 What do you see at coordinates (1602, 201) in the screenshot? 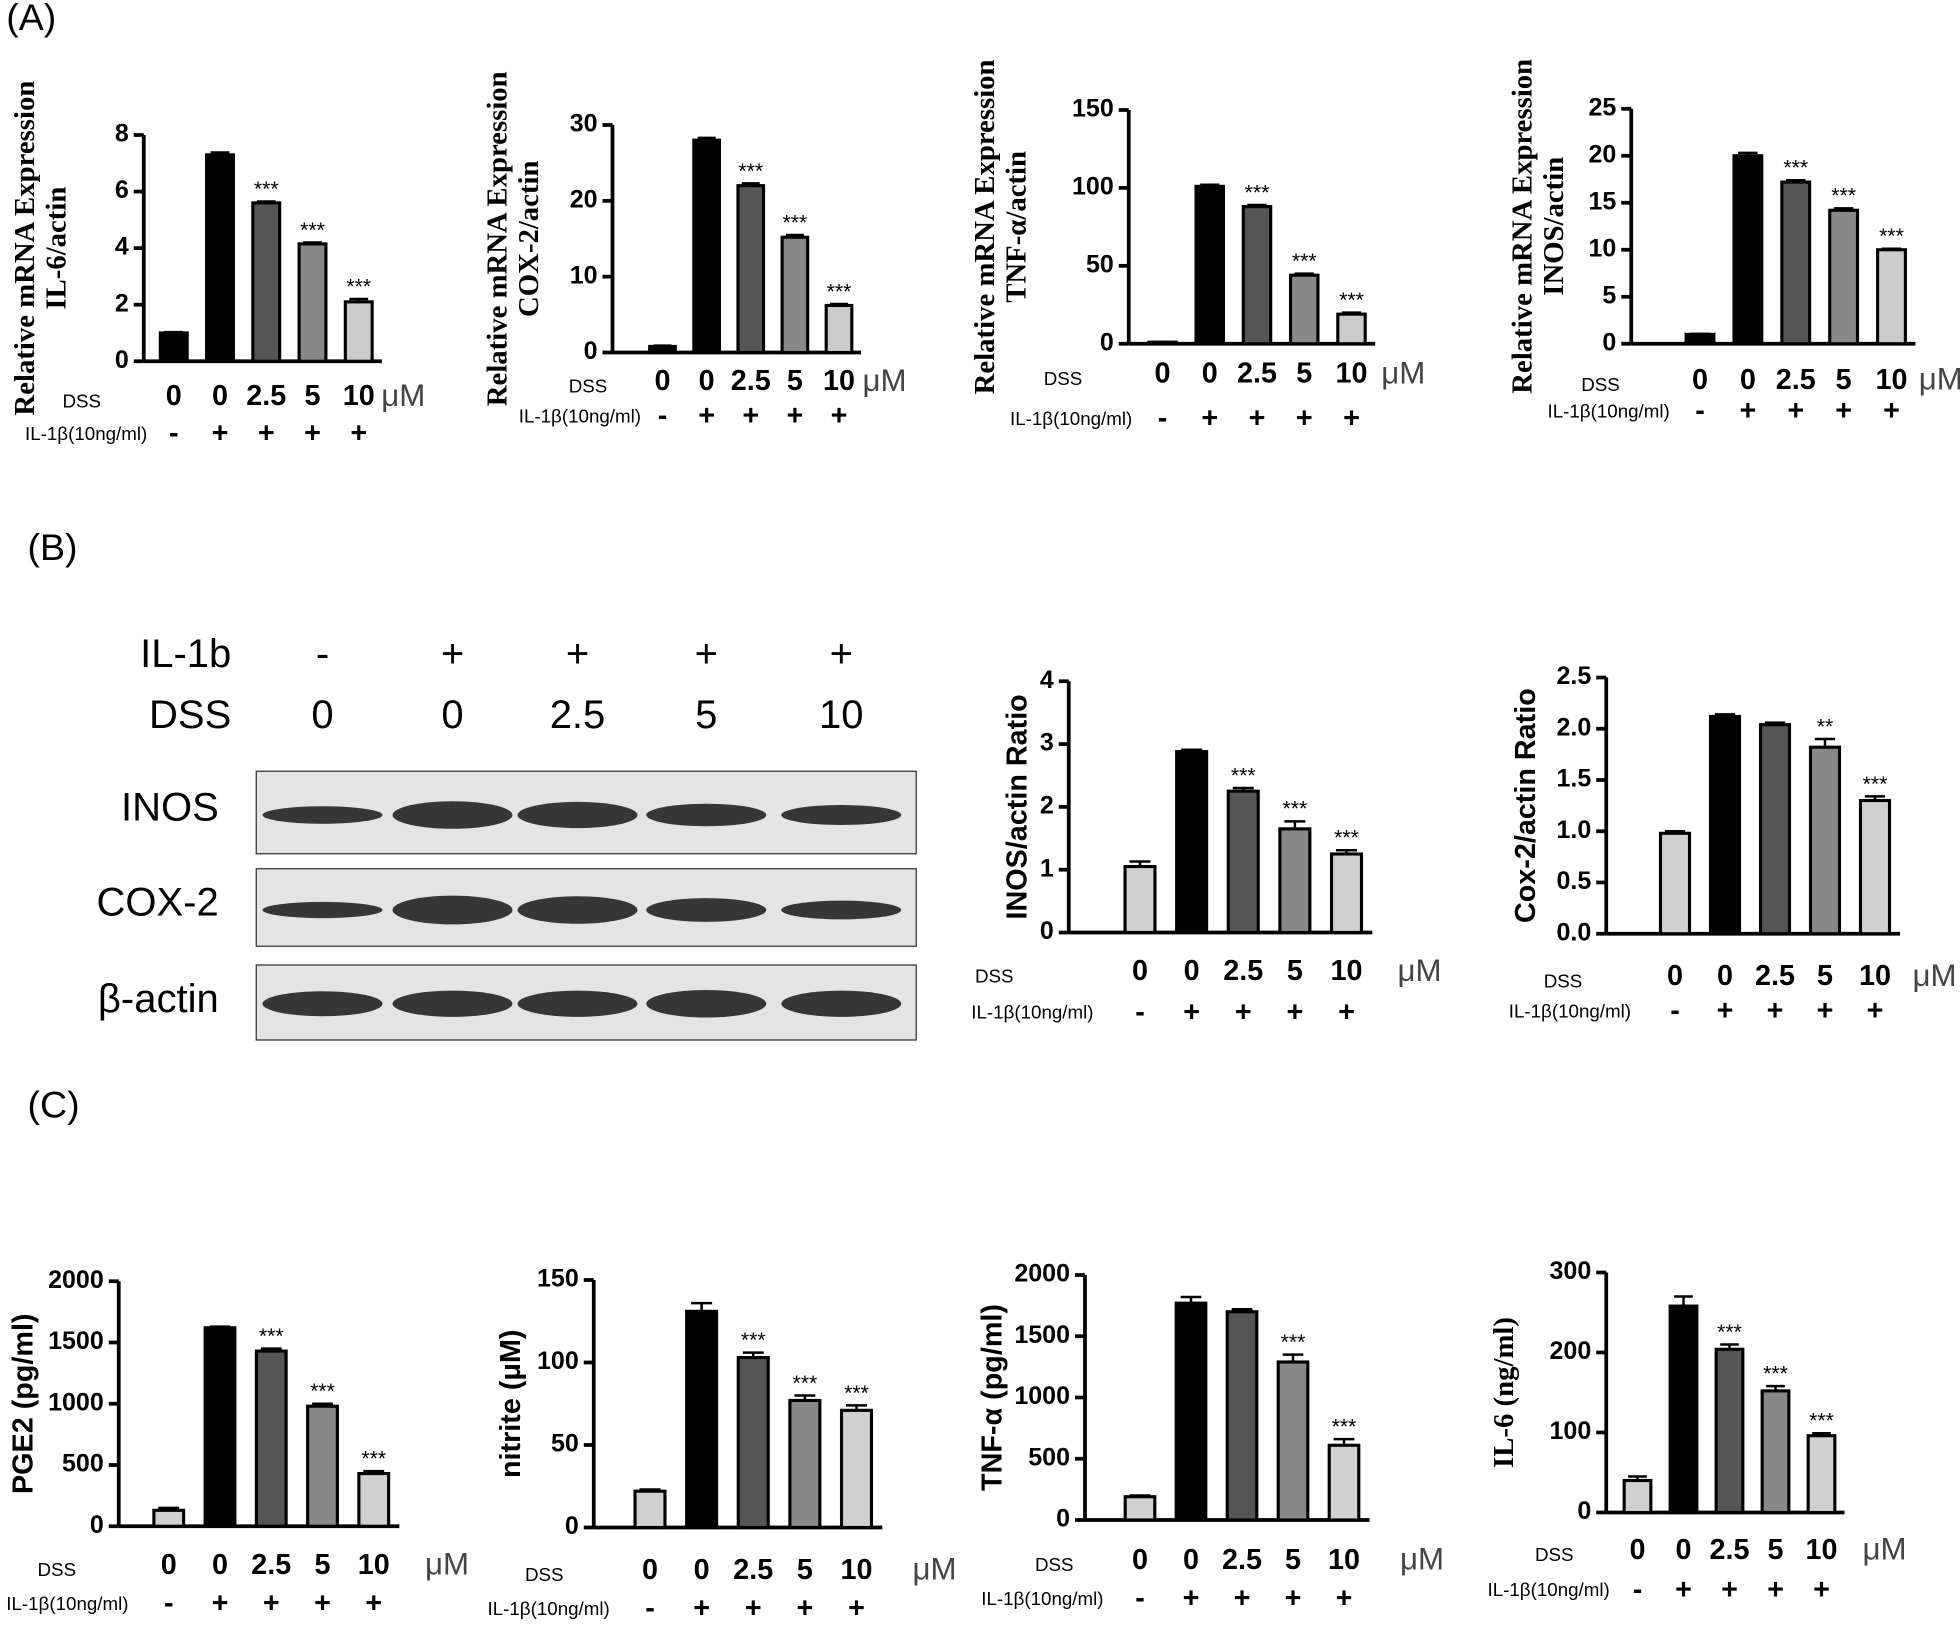
I see `y-tick-label: 15` at bounding box center [1602, 201].